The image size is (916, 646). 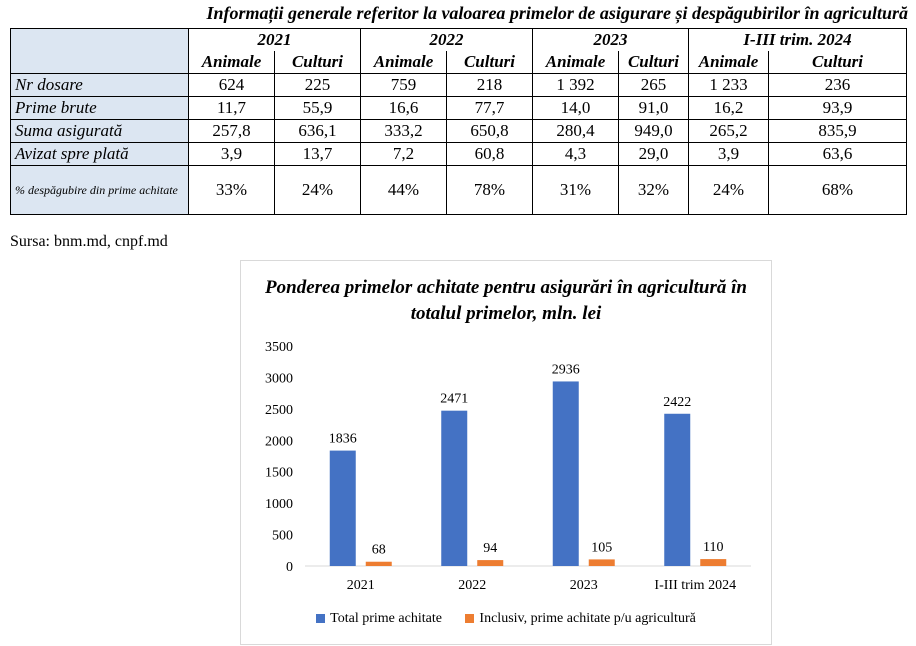 What do you see at coordinates (584, 585) in the screenshot?
I see `x-tick-label: 2023` at bounding box center [584, 585].